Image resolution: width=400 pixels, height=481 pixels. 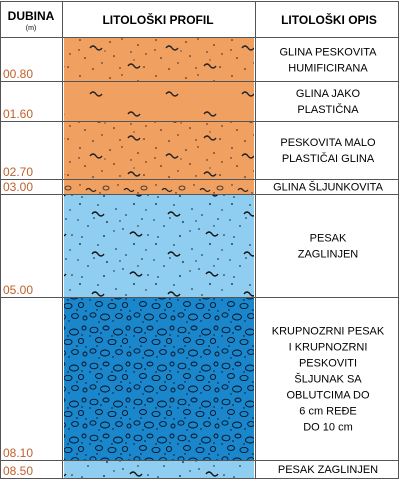 I want to click on layer-3-description-line: PESKOVITA MALO, so click(x=328, y=143).